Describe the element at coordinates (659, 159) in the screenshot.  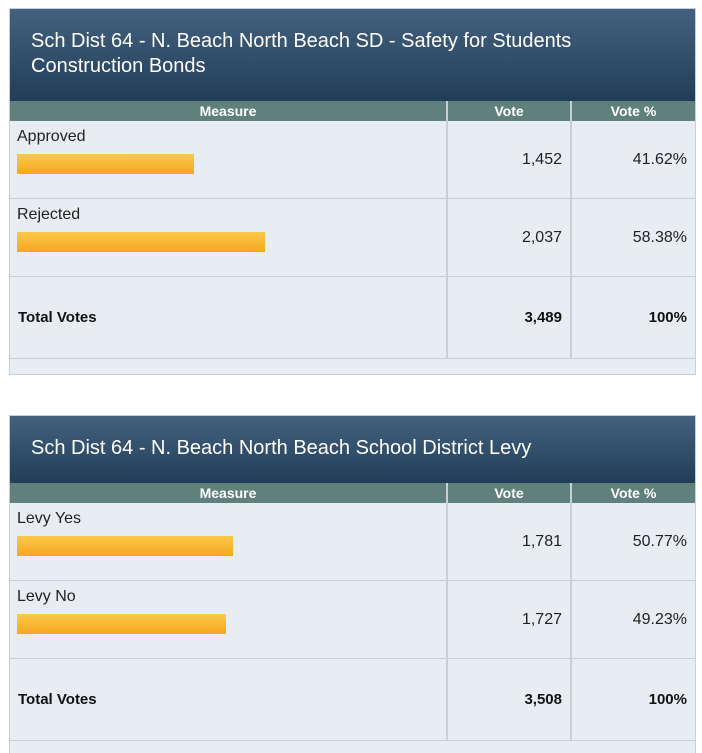
I see `vote-percent: 41.62%` at that location.